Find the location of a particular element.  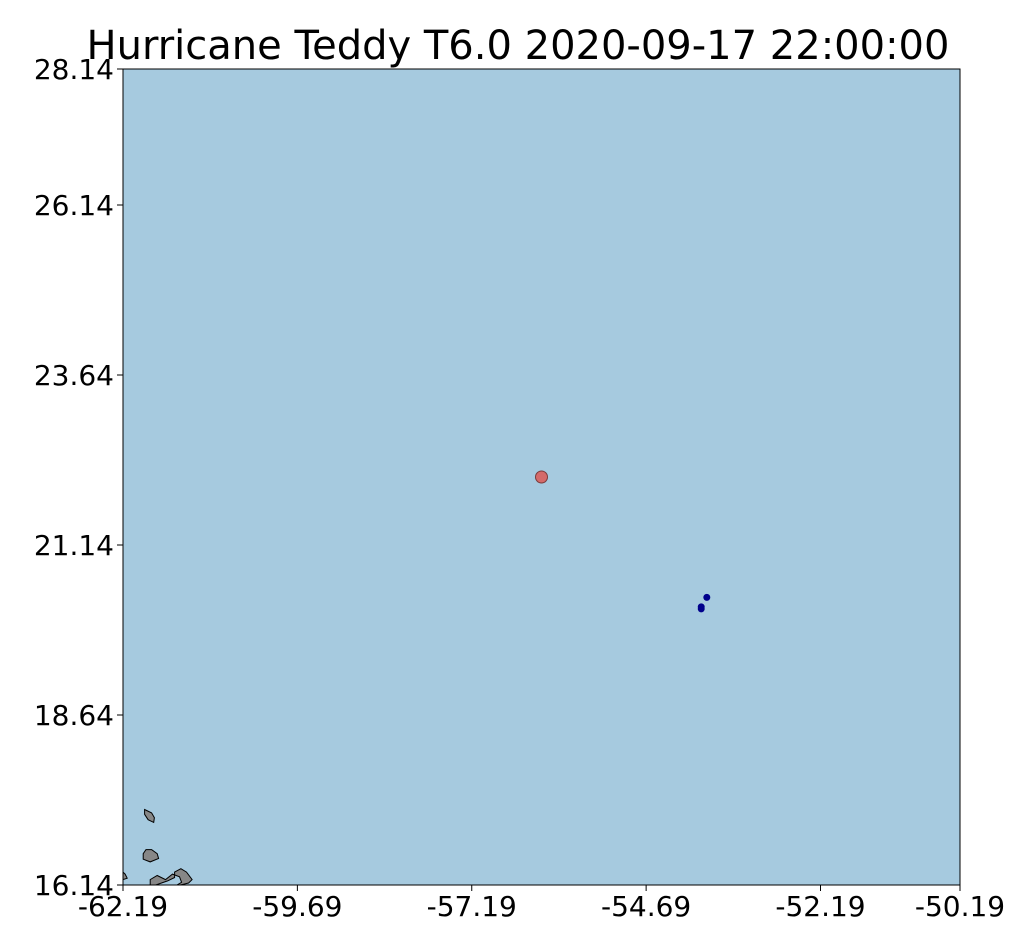

x-axis: -62.19 -59.69 -57.19 -54.69 -52.19 -50.19 is located at coordinates (541, 904).